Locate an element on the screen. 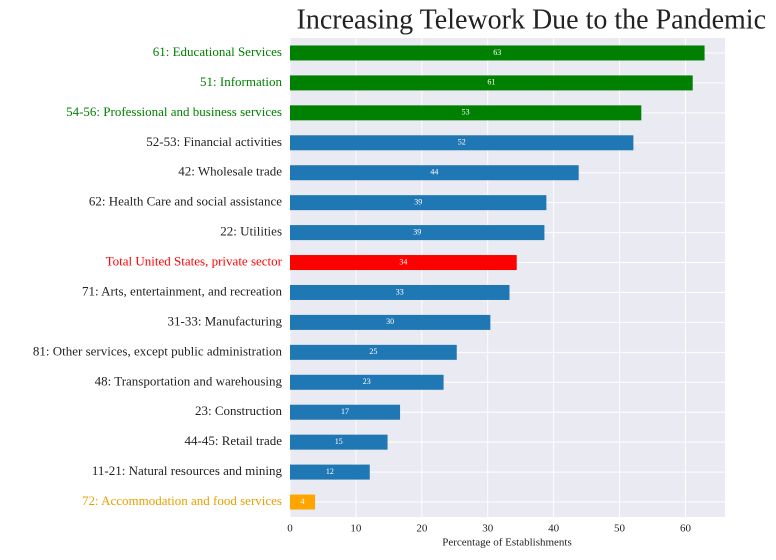 The width and height of the screenshot is (776, 560). x-tick-label: 50 is located at coordinates (620, 529).